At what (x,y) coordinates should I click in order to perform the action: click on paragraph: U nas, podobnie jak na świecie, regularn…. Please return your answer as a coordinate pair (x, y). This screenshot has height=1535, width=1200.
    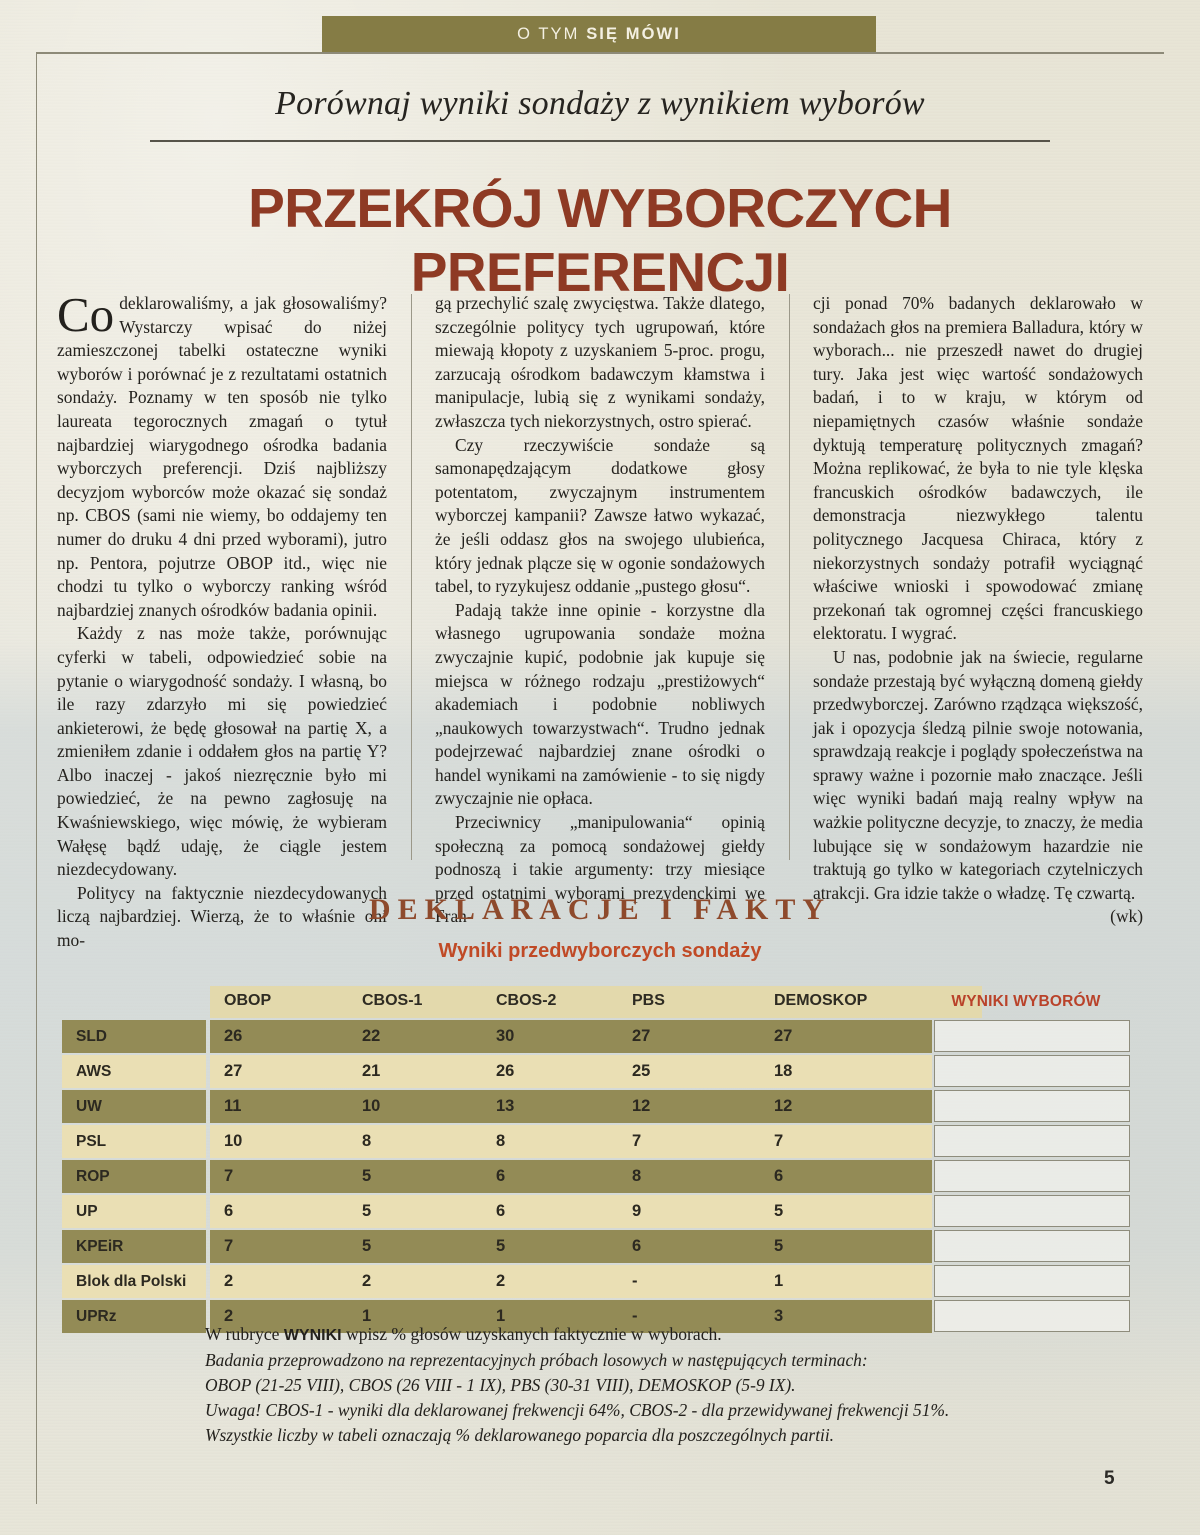
    Looking at the image, I should click on (978, 787).